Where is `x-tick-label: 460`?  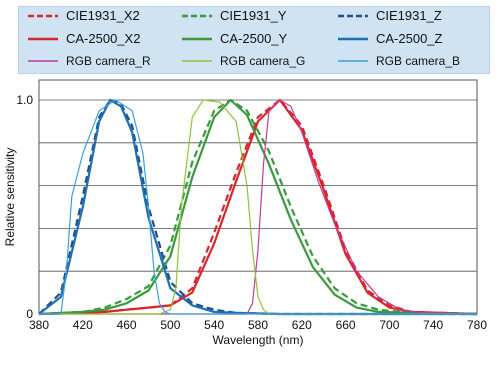 x-tick-label: 460 is located at coordinates (127, 325).